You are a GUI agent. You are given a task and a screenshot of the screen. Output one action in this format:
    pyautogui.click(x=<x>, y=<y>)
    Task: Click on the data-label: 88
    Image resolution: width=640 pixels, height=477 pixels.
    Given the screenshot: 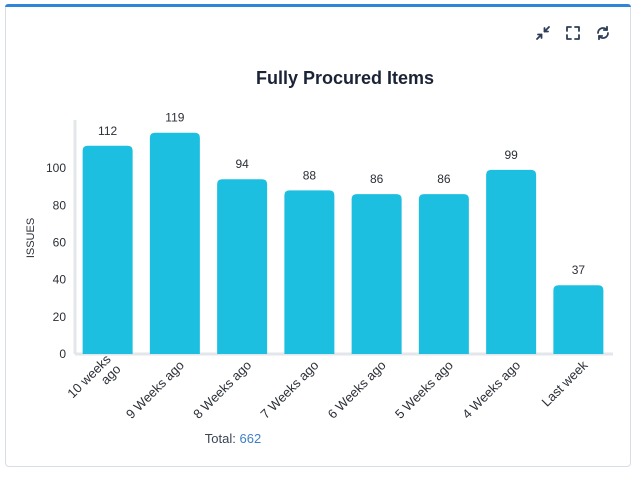 What is the action you would take?
    pyautogui.click(x=310, y=175)
    